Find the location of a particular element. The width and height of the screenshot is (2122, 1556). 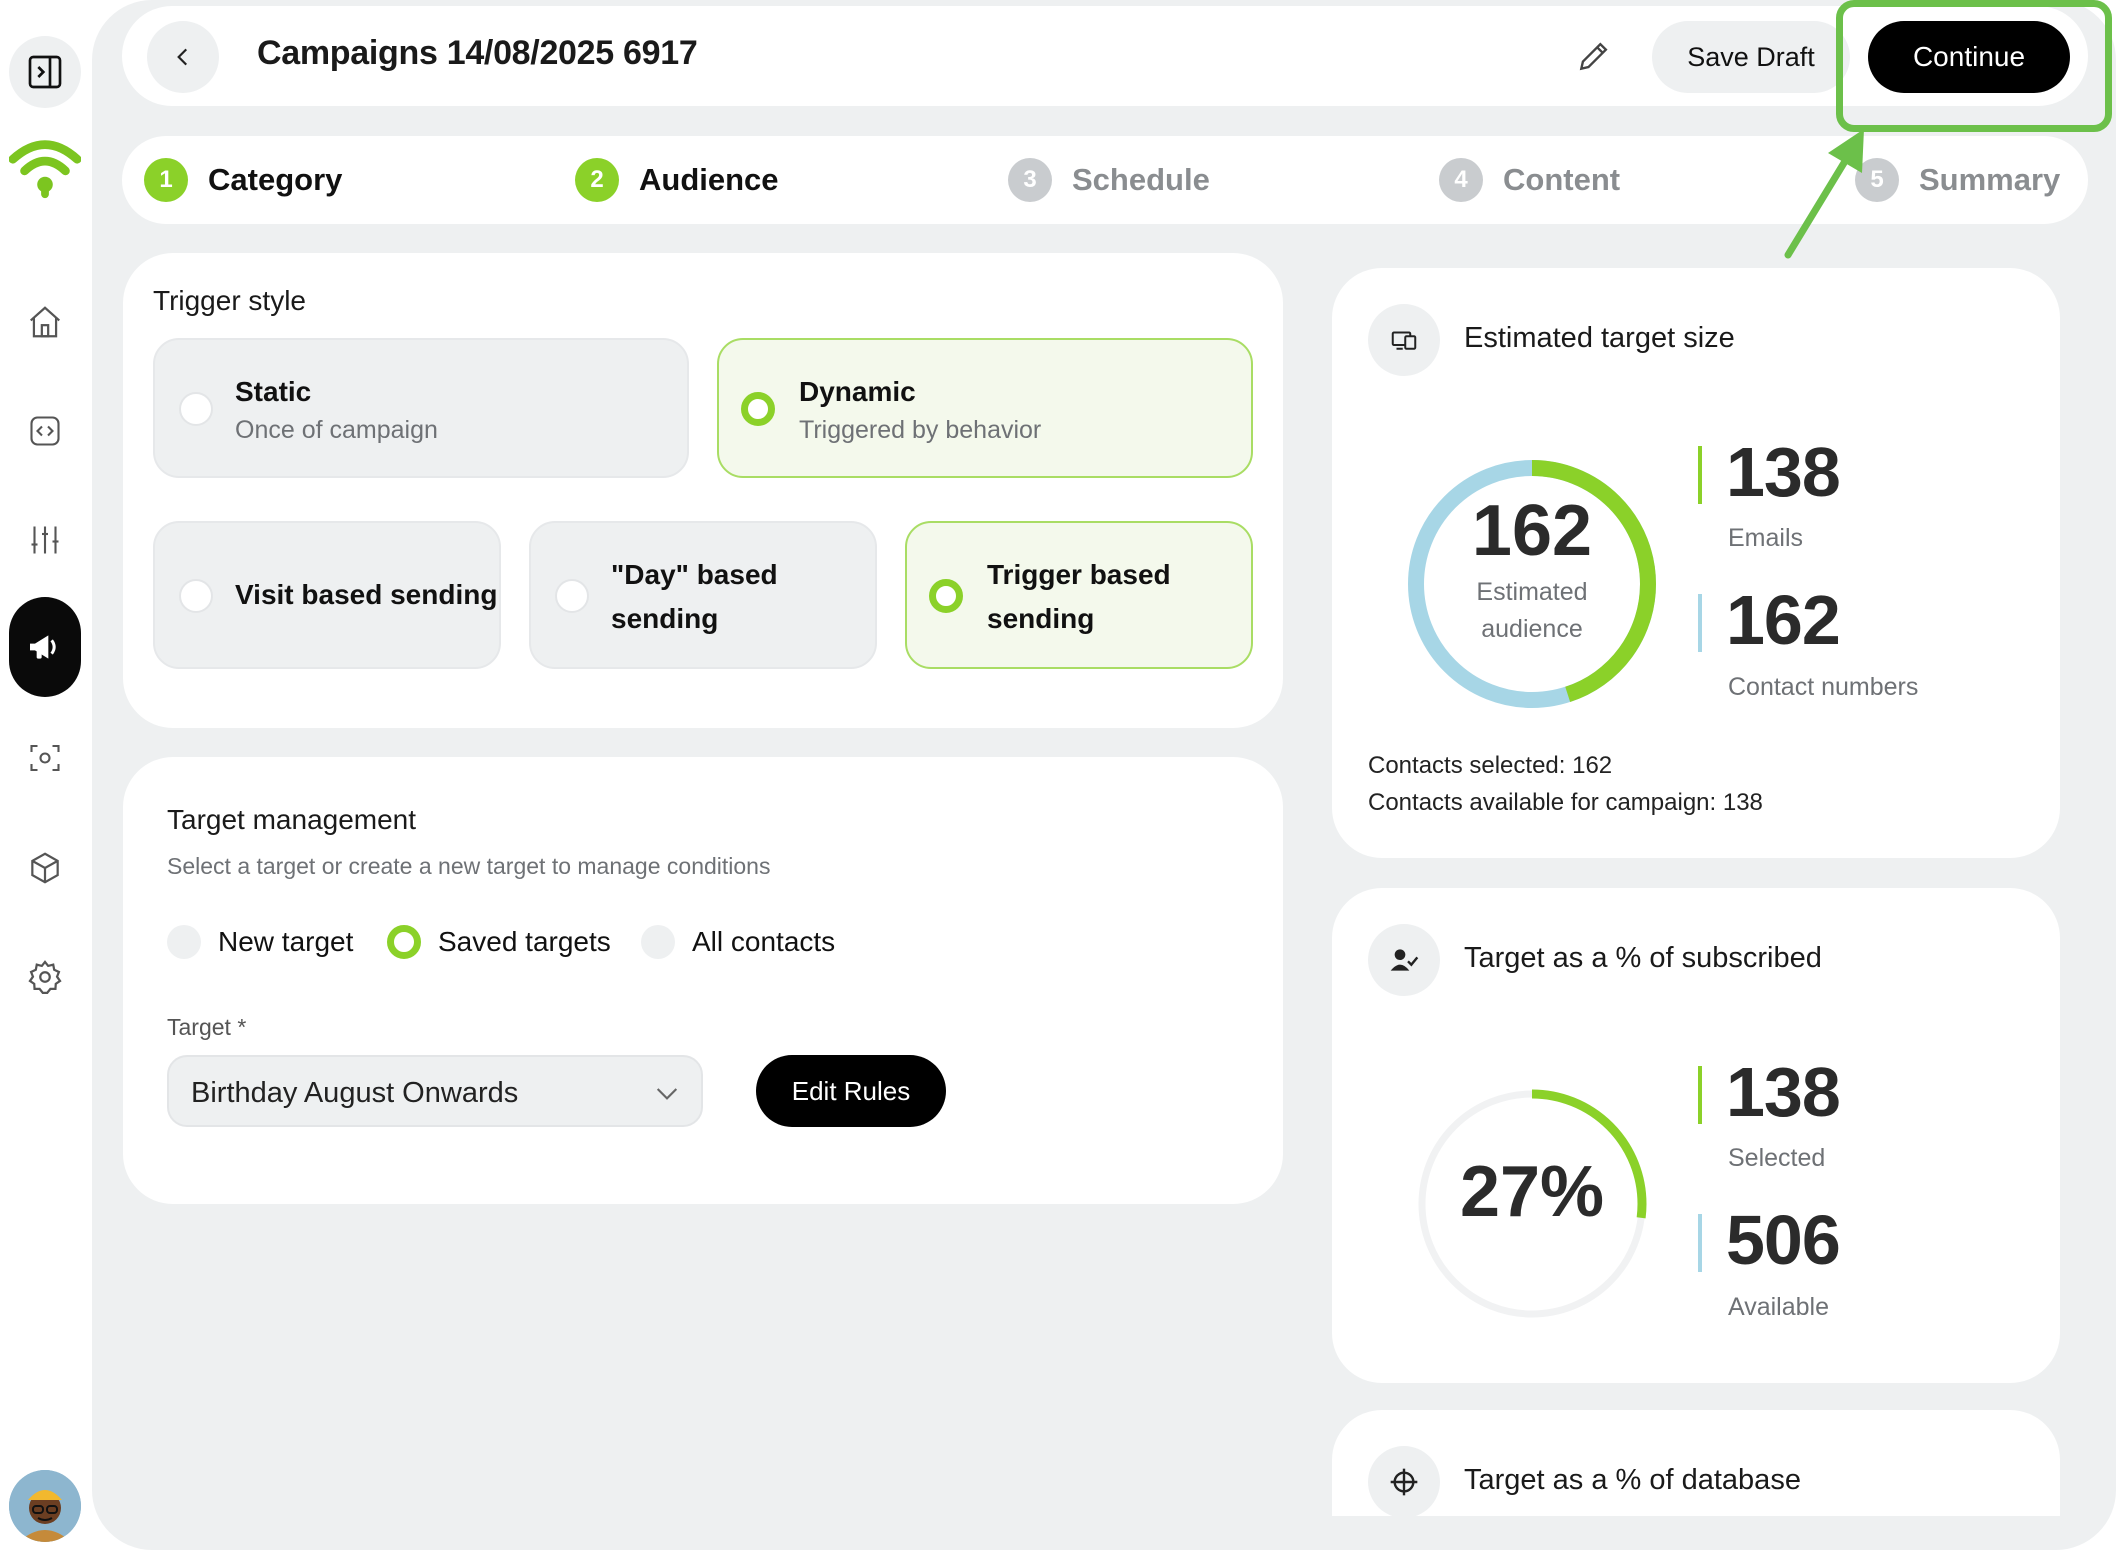

sidebar-item-settings is located at coordinates (45, 977).